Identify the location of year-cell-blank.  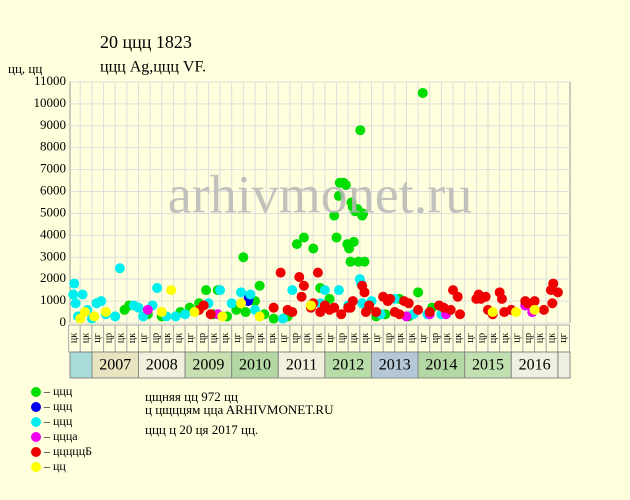
(81, 365).